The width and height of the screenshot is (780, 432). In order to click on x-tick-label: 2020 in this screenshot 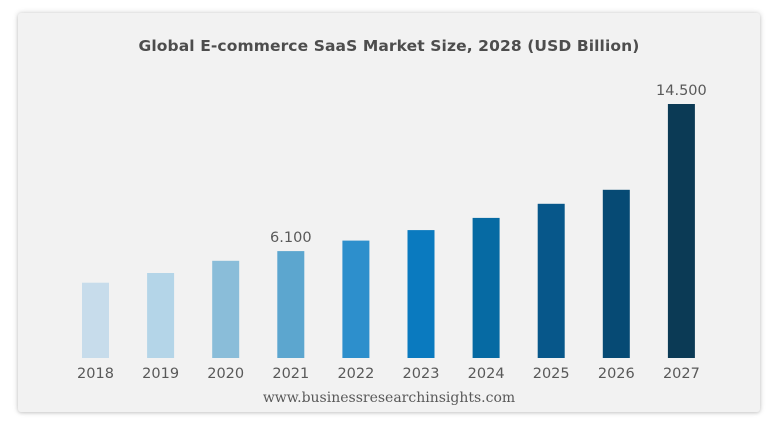, I will do `click(225, 374)`.